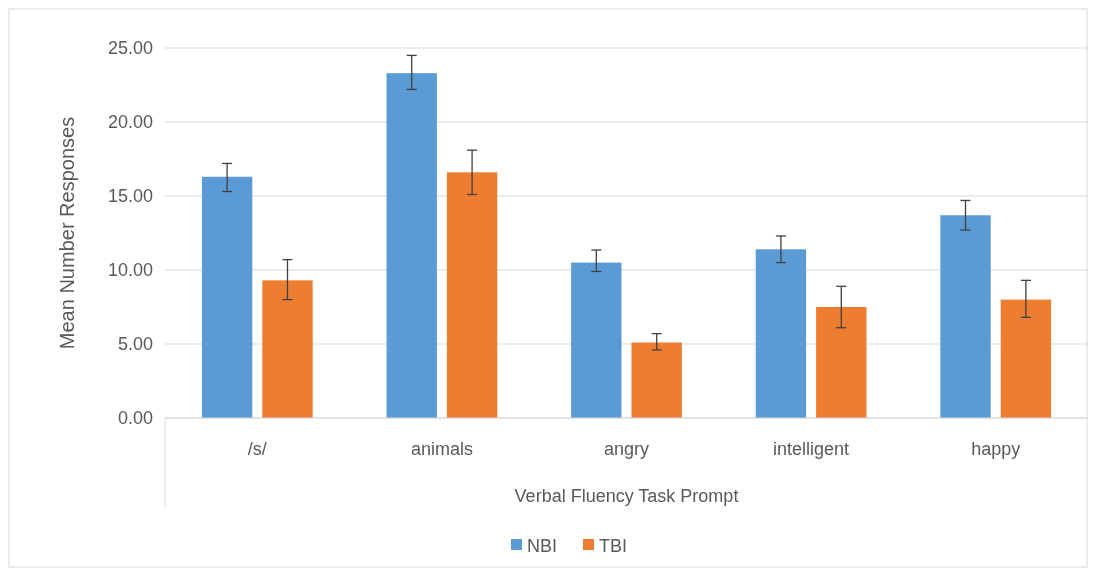 This screenshot has height=571, width=1096. What do you see at coordinates (613, 546) in the screenshot?
I see `legend-label: TBI` at bounding box center [613, 546].